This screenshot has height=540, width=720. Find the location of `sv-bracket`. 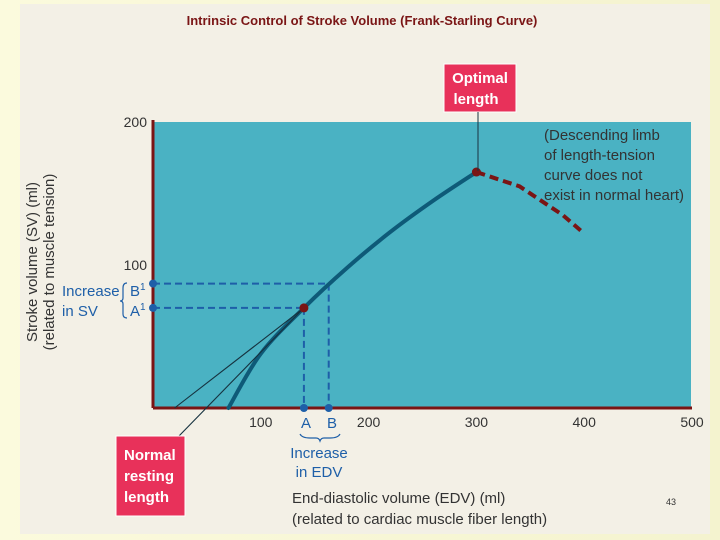

sv-bracket is located at coordinates (123, 300).